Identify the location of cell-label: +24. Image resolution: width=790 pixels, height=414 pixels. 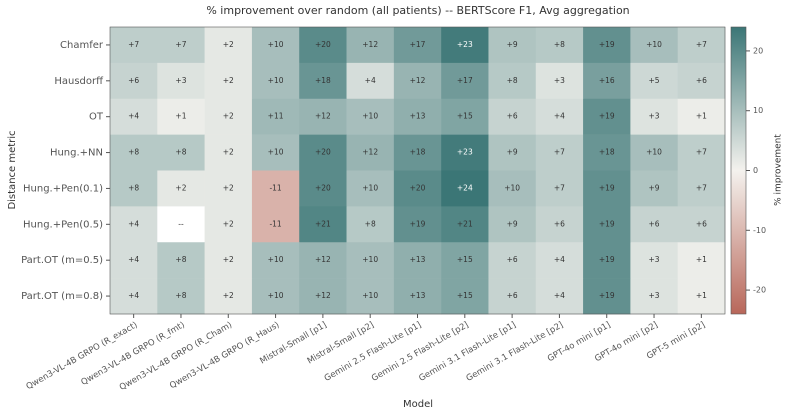
(465, 187).